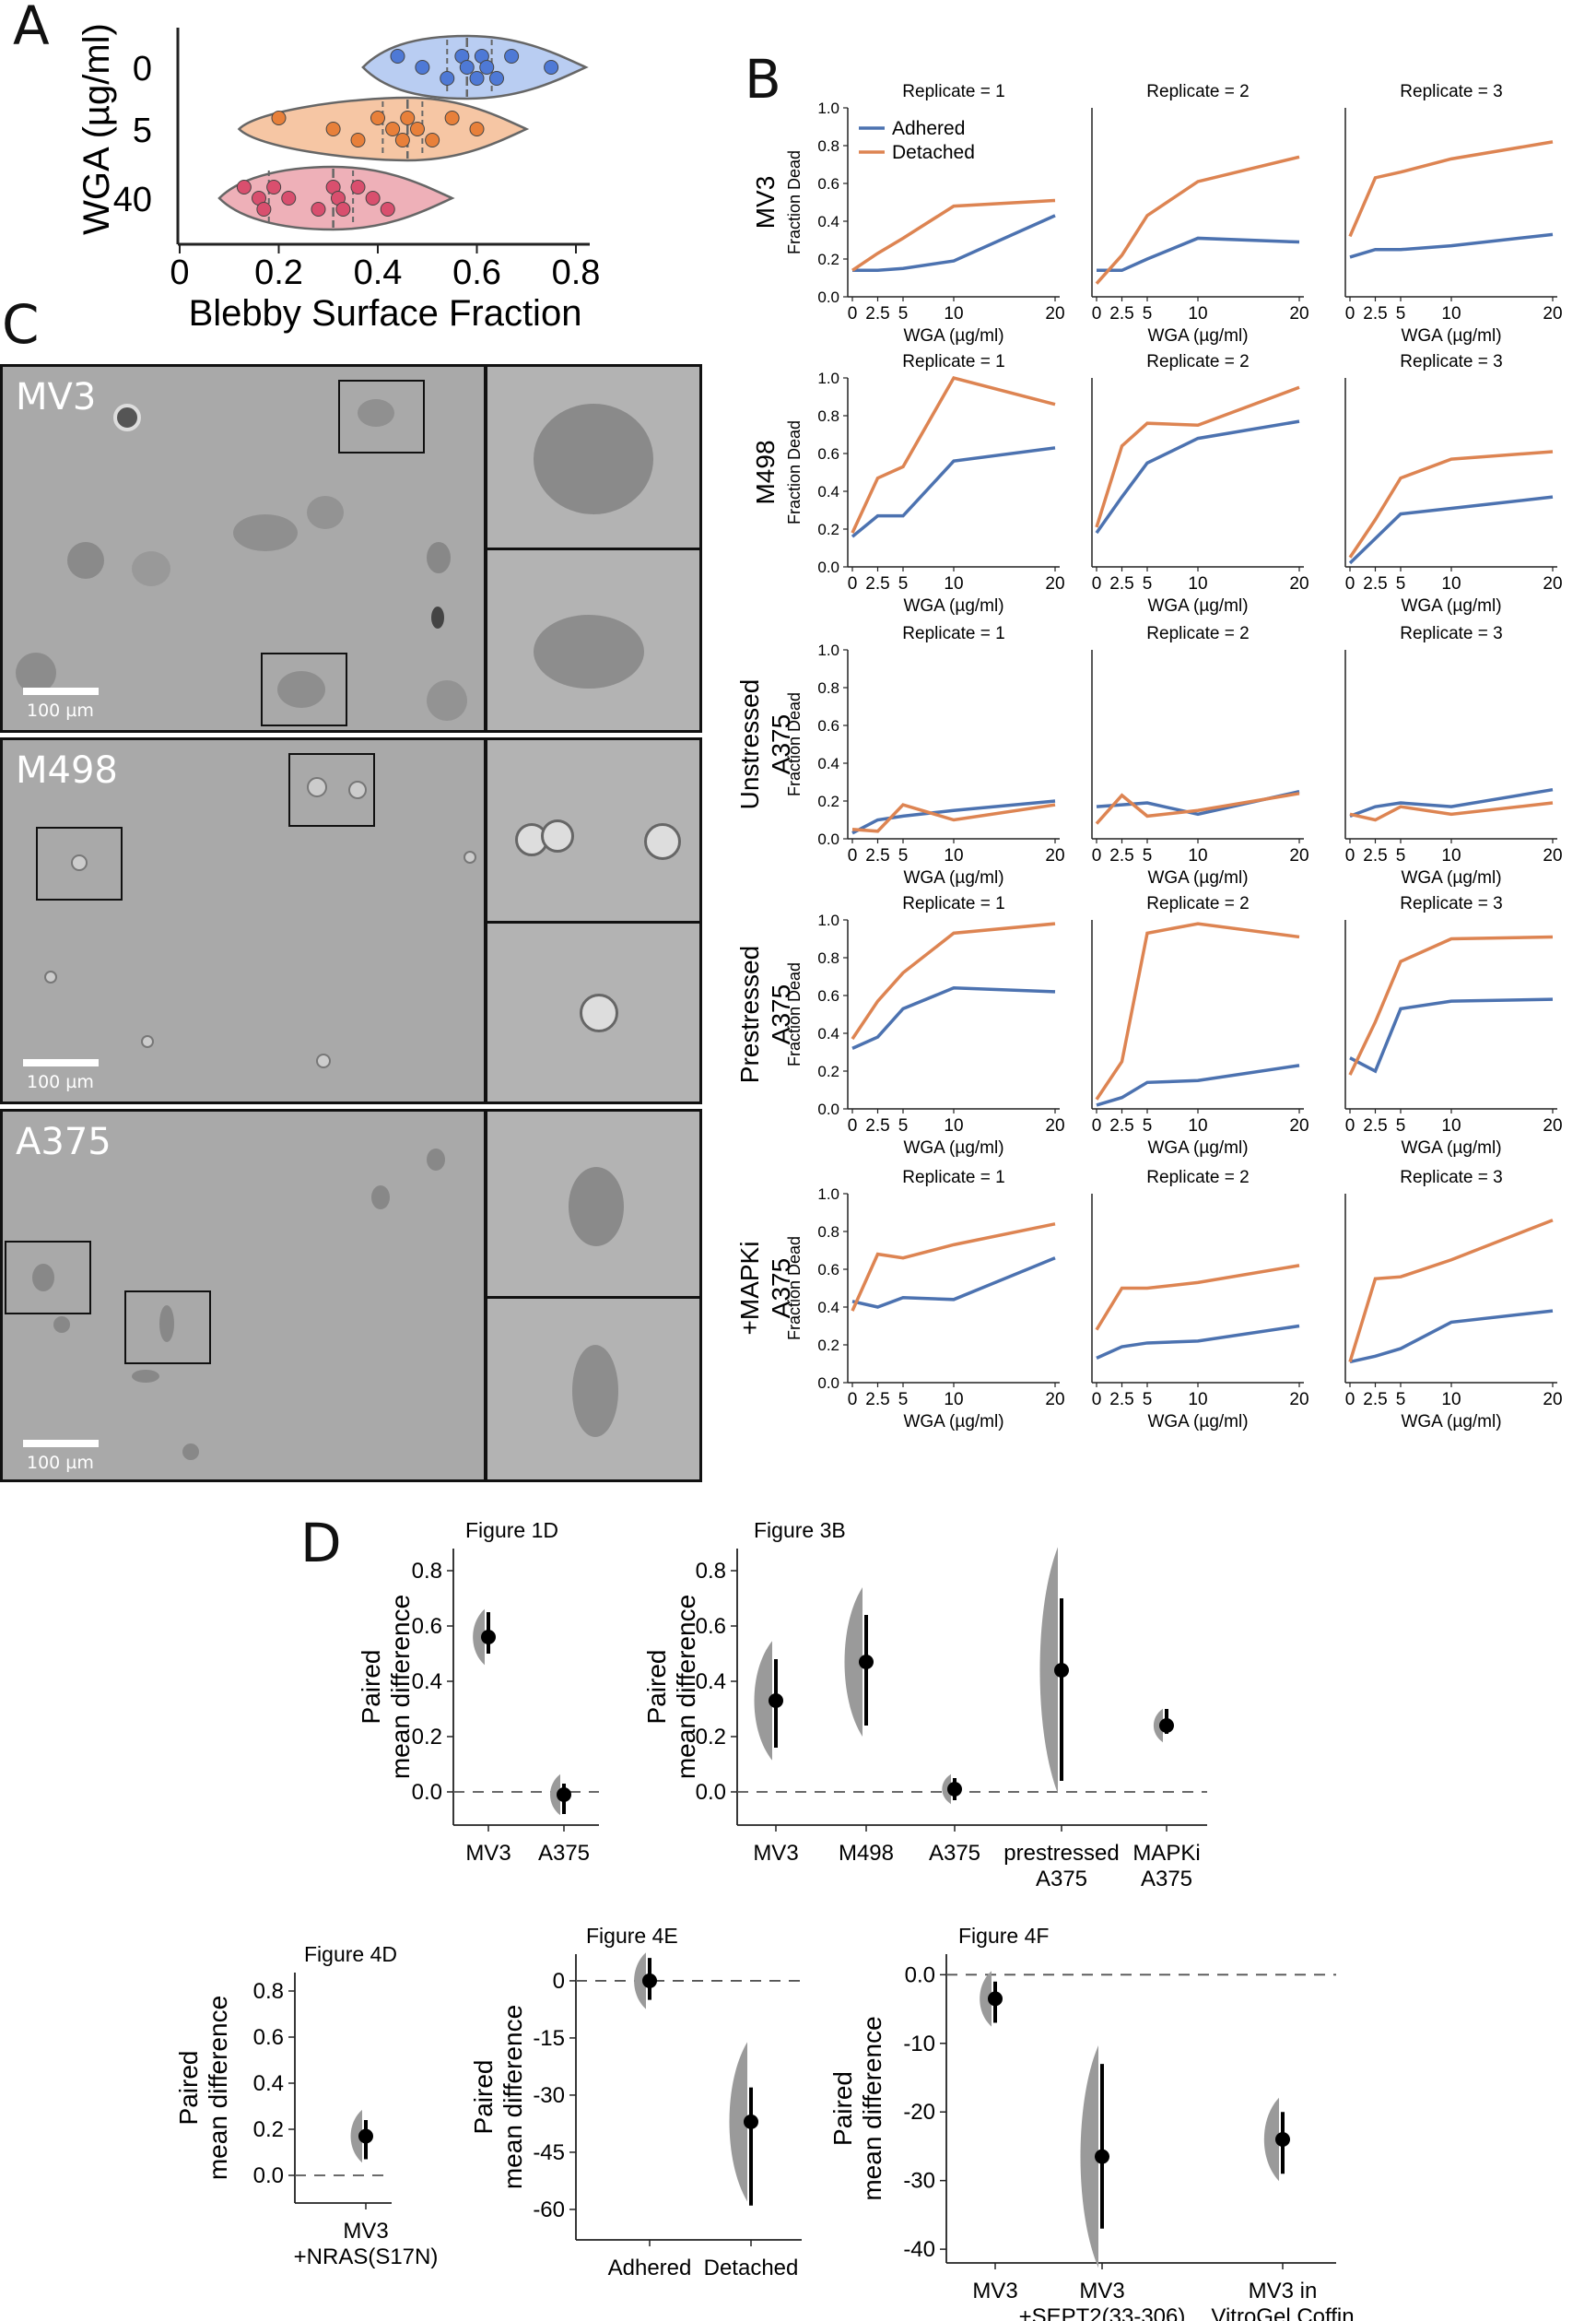  Describe the element at coordinates (765, 1289) in the screenshot. I see `row-label: +MAPKi A375` at that location.